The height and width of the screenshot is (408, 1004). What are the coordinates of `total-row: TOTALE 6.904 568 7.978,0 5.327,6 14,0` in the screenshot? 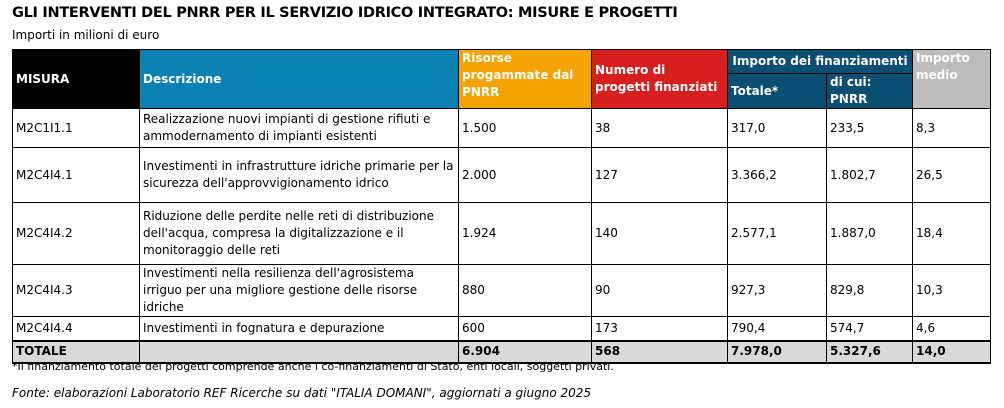 It's located at (501, 351).